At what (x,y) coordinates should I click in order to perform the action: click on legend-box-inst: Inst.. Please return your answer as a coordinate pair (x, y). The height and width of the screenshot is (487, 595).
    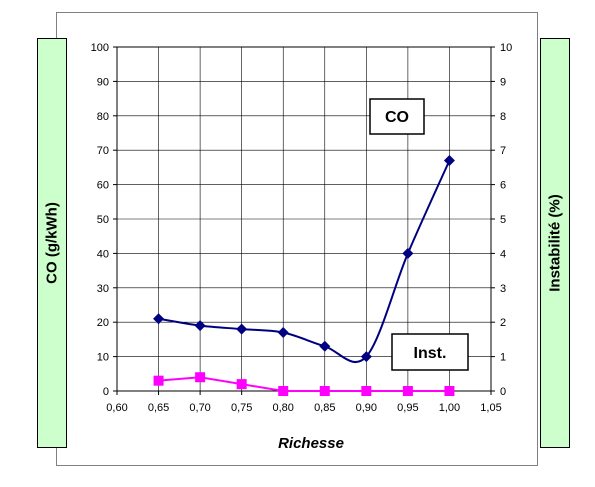
    Looking at the image, I should click on (430, 352).